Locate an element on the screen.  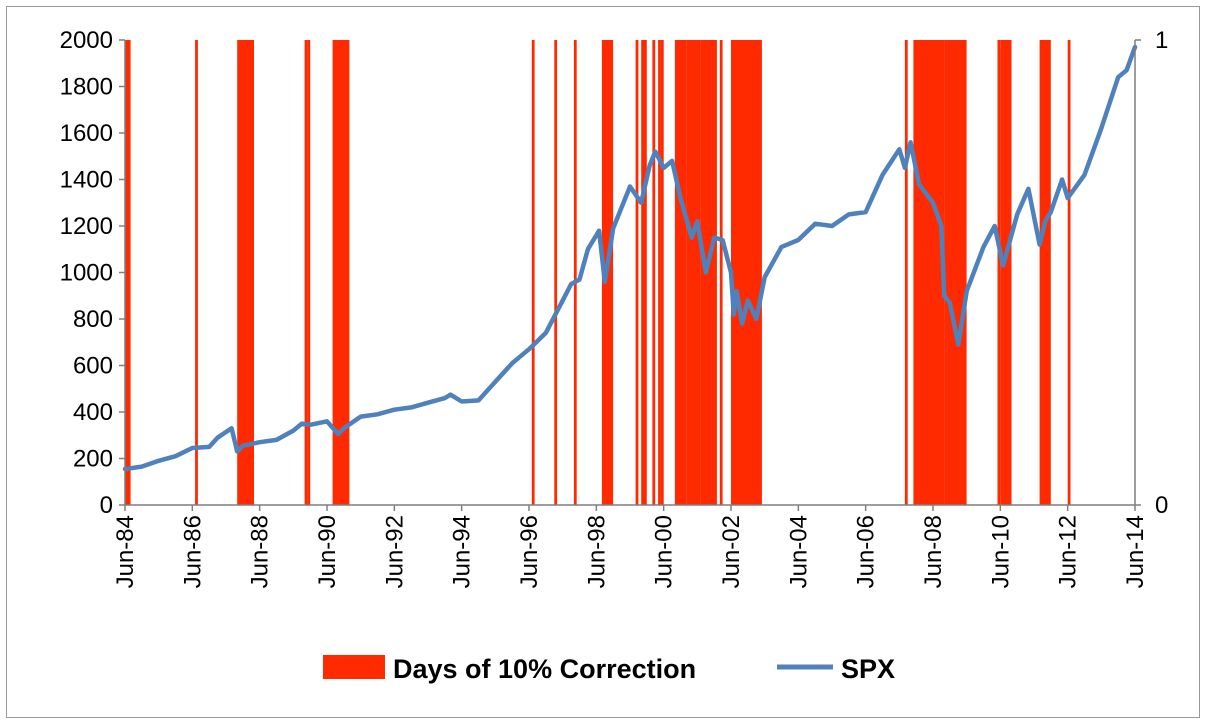
y-left-tick-label: 2000 is located at coordinates (86, 40).